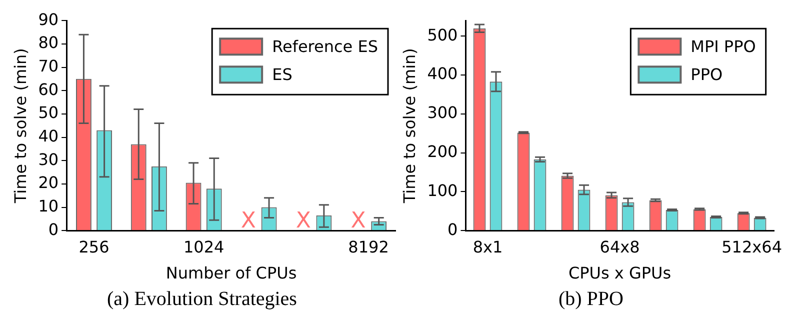 The image size is (793, 330). I want to click on y-tick-label: 500, so click(442, 34).